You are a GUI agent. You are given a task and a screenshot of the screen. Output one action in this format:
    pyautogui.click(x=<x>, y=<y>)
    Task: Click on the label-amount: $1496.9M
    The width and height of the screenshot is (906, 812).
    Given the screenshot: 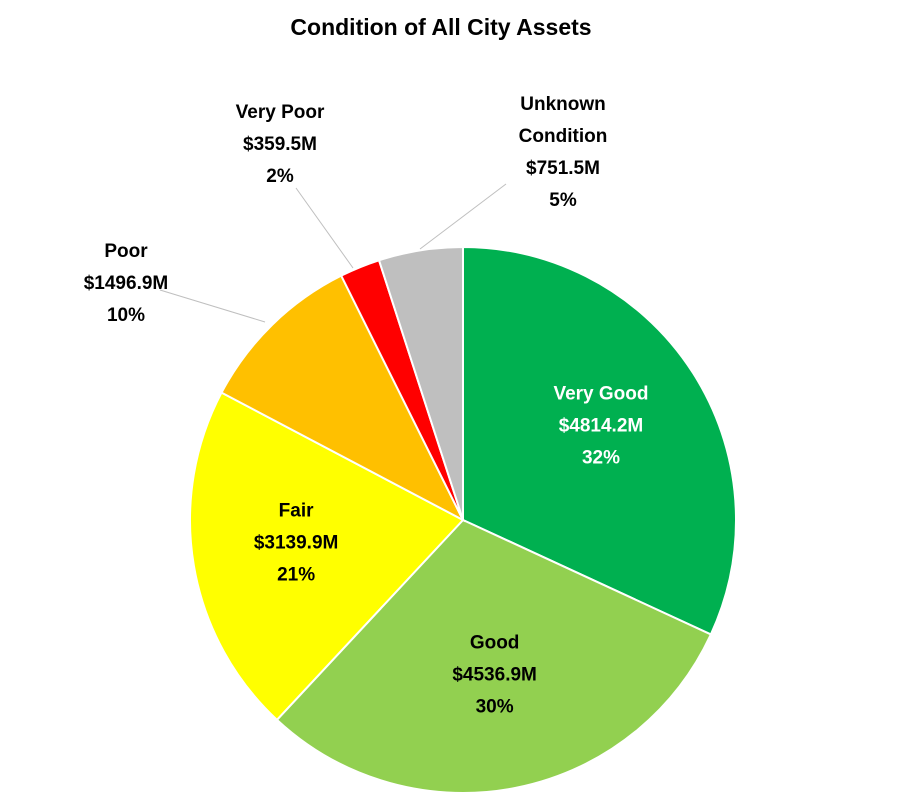 What is the action you would take?
    pyautogui.click(x=126, y=283)
    